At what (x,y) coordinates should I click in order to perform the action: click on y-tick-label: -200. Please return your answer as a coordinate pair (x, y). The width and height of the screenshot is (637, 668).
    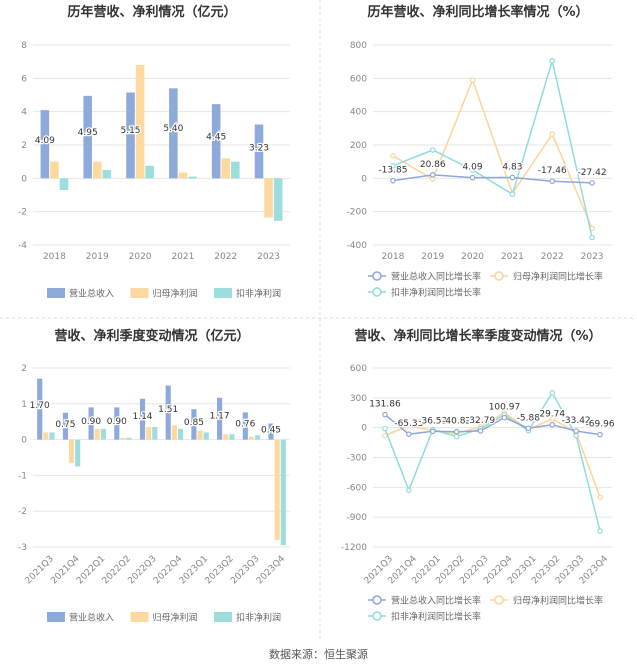
    Looking at the image, I should click on (357, 213).